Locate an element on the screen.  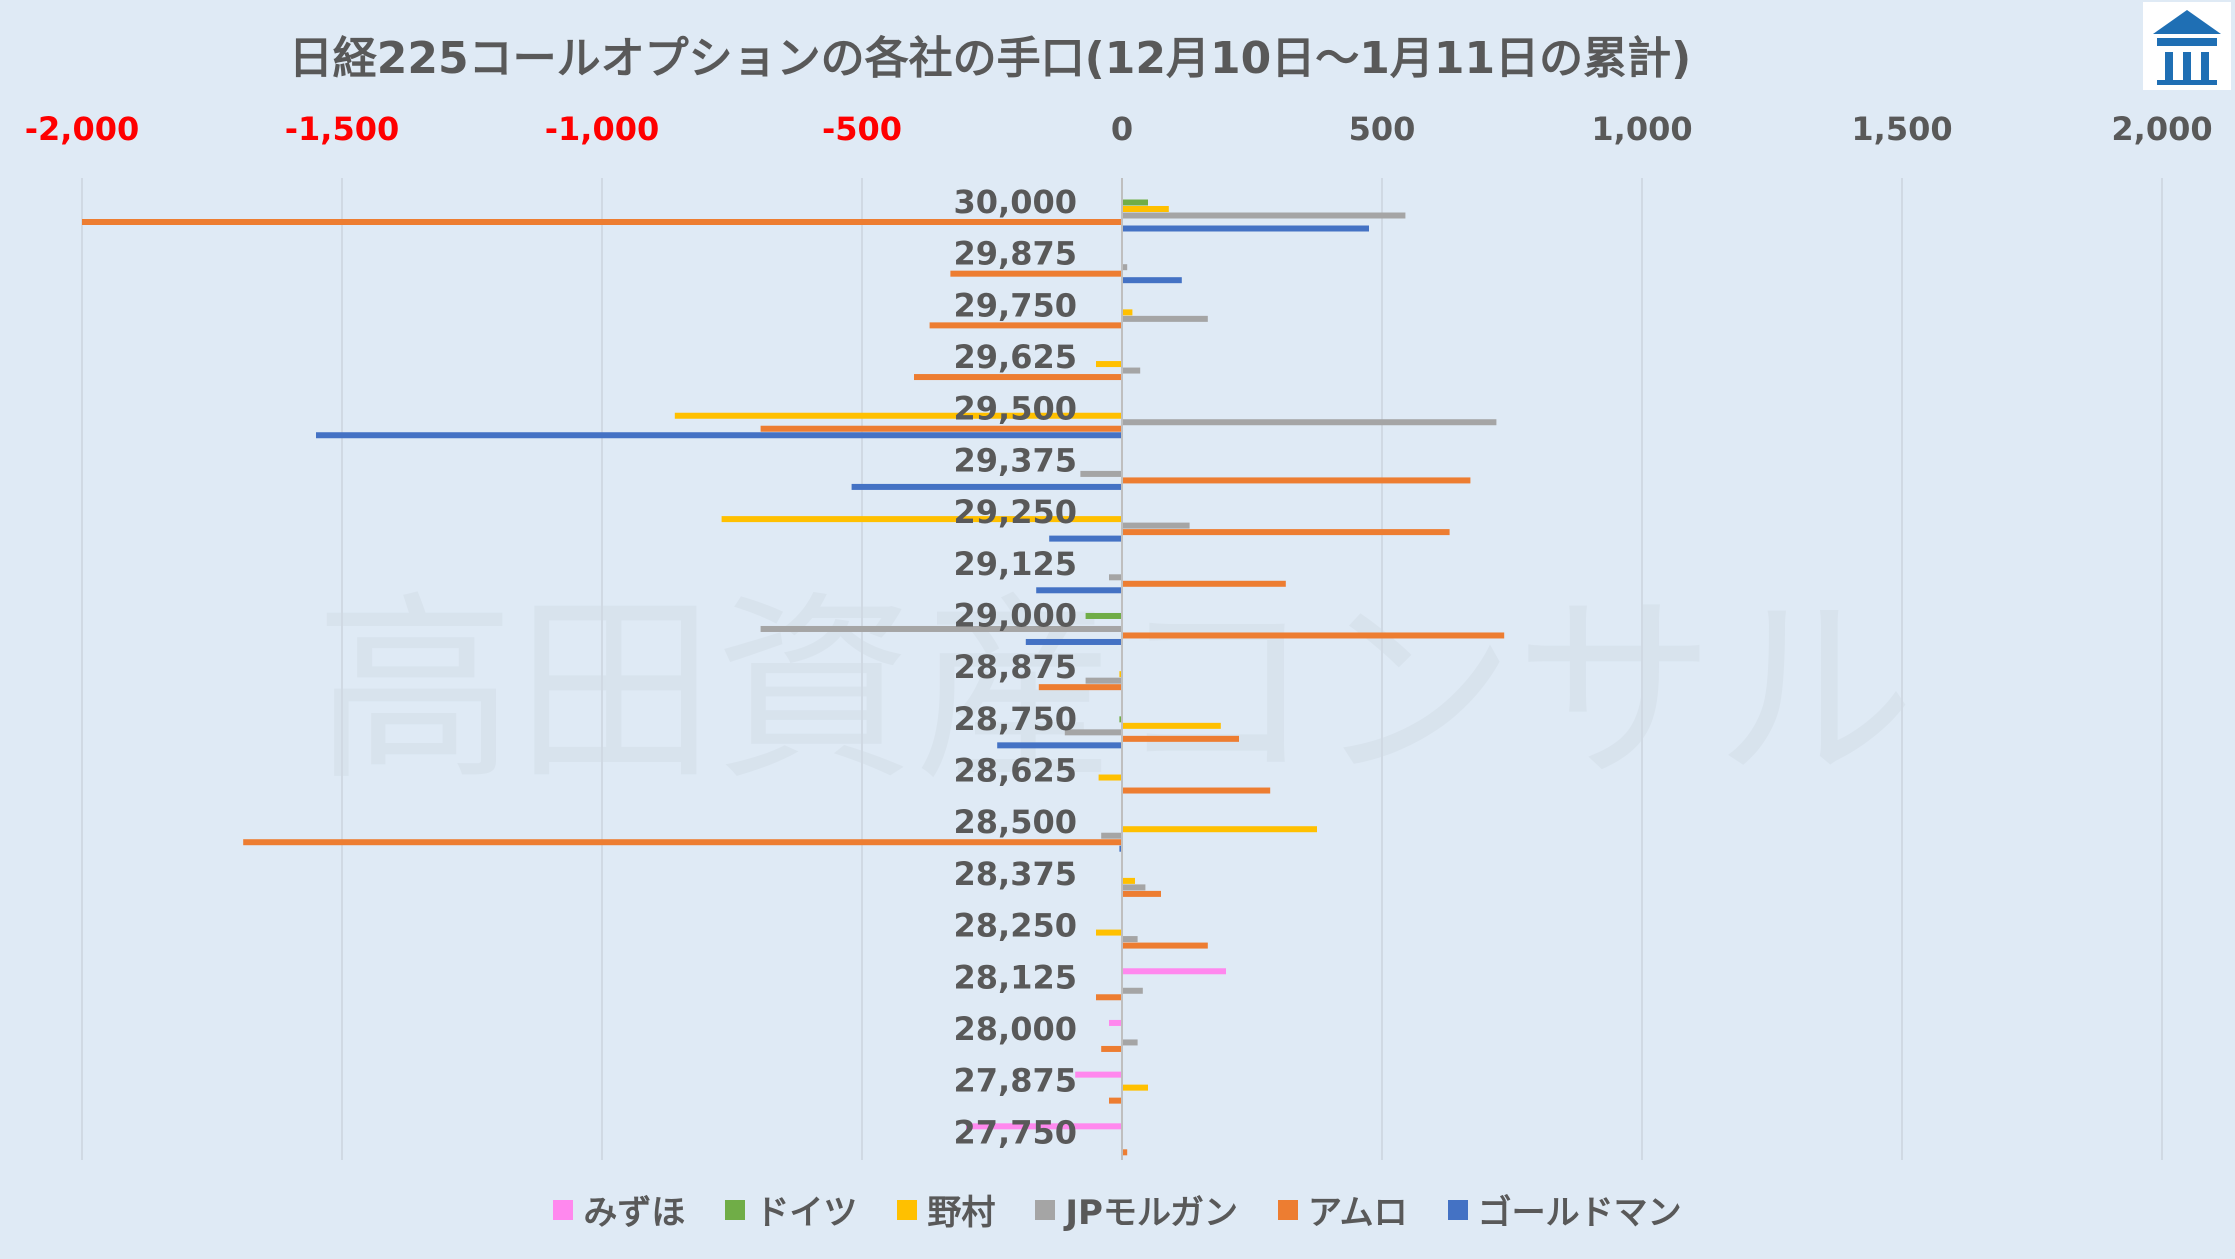
chart-legend: みずほ ドイツ 野村 JPモルガン アムロ ゴールドマン is located at coordinates (1117, 1209).